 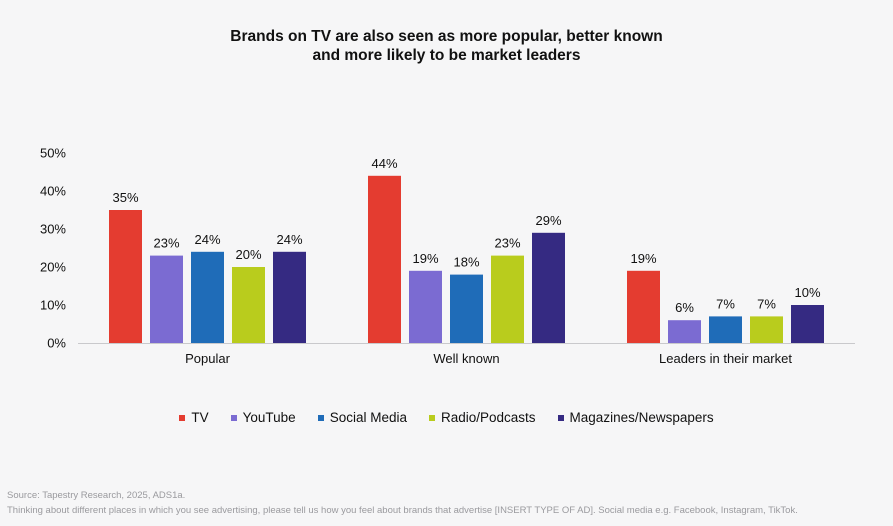 What do you see at coordinates (684, 307) in the screenshot?
I see `data-label-2-1: 6%` at bounding box center [684, 307].